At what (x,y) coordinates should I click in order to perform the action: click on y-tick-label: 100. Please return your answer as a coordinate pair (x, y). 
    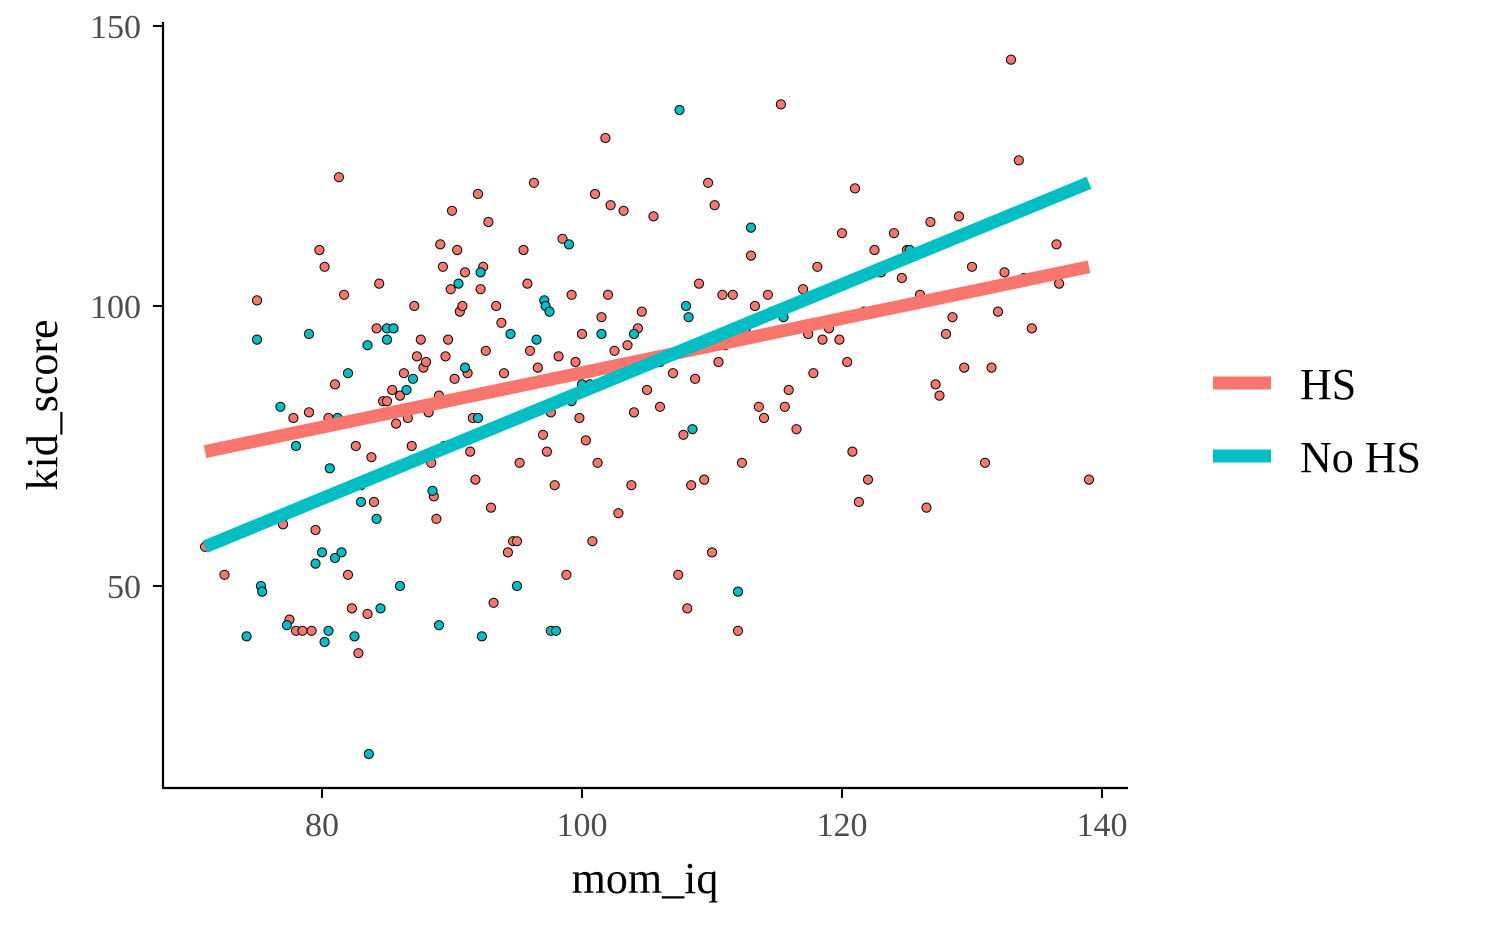
    Looking at the image, I should click on (115, 307).